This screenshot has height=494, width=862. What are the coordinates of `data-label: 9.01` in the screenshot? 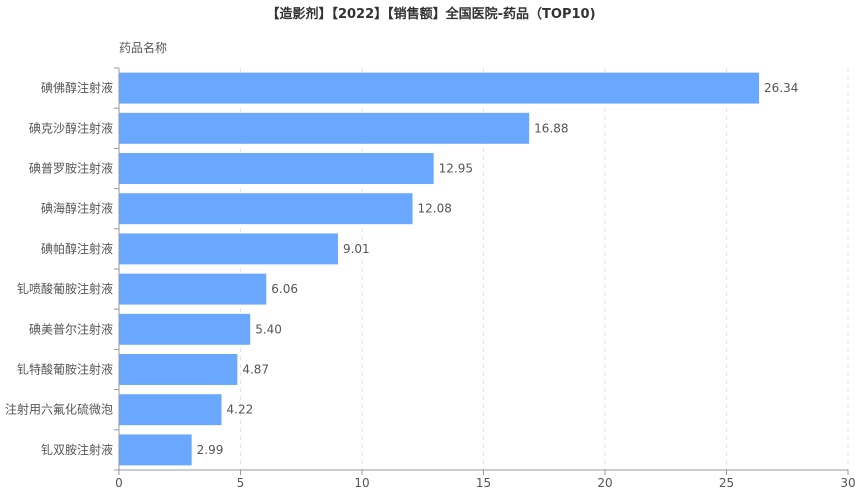 It's located at (356, 249).